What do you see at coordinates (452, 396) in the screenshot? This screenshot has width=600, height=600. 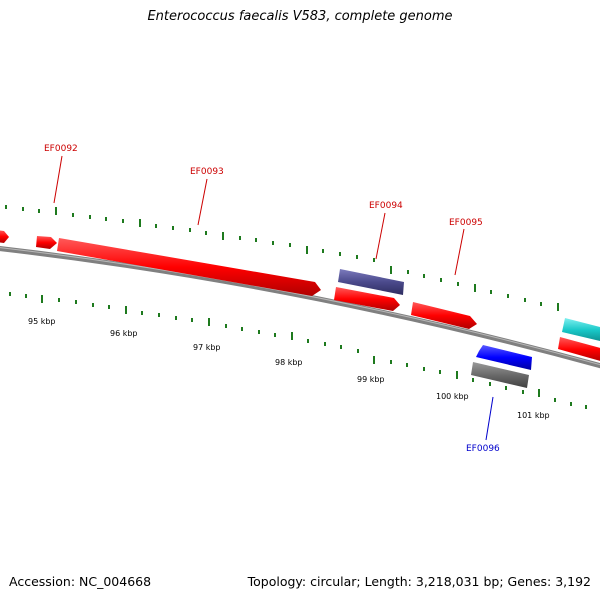 I see `kbp-label: 100 kbp` at bounding box center [452, 396].